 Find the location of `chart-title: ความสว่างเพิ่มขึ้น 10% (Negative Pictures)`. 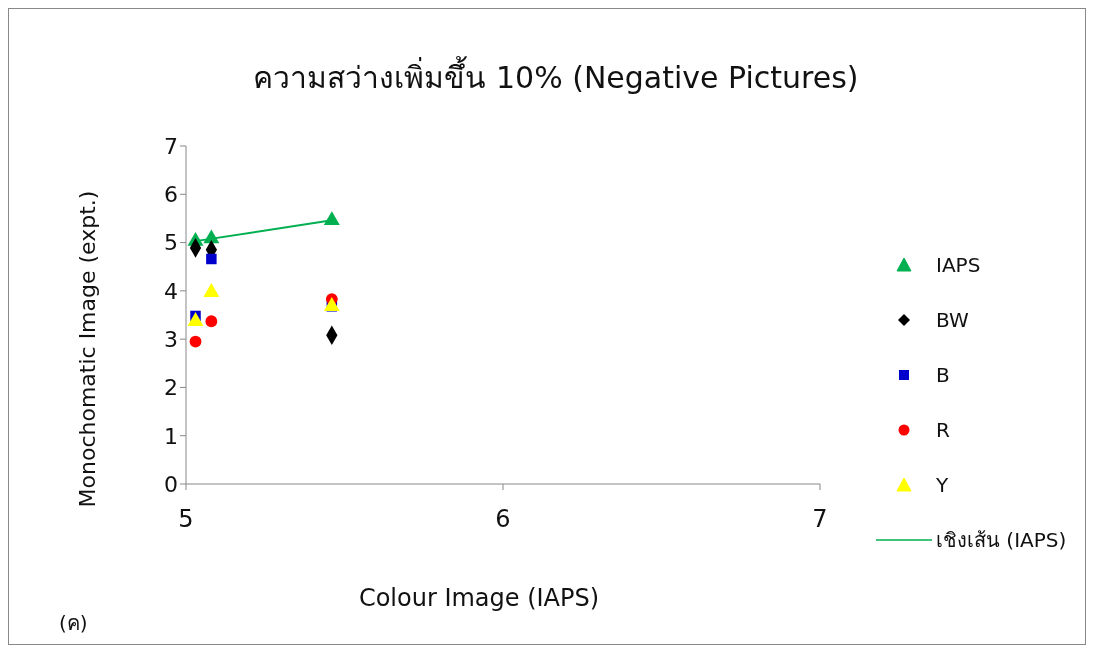

chart-title: ความสว่างเพิ่มขึ้น 10% (Negative Pictures) is located at coordinates (556, 76).